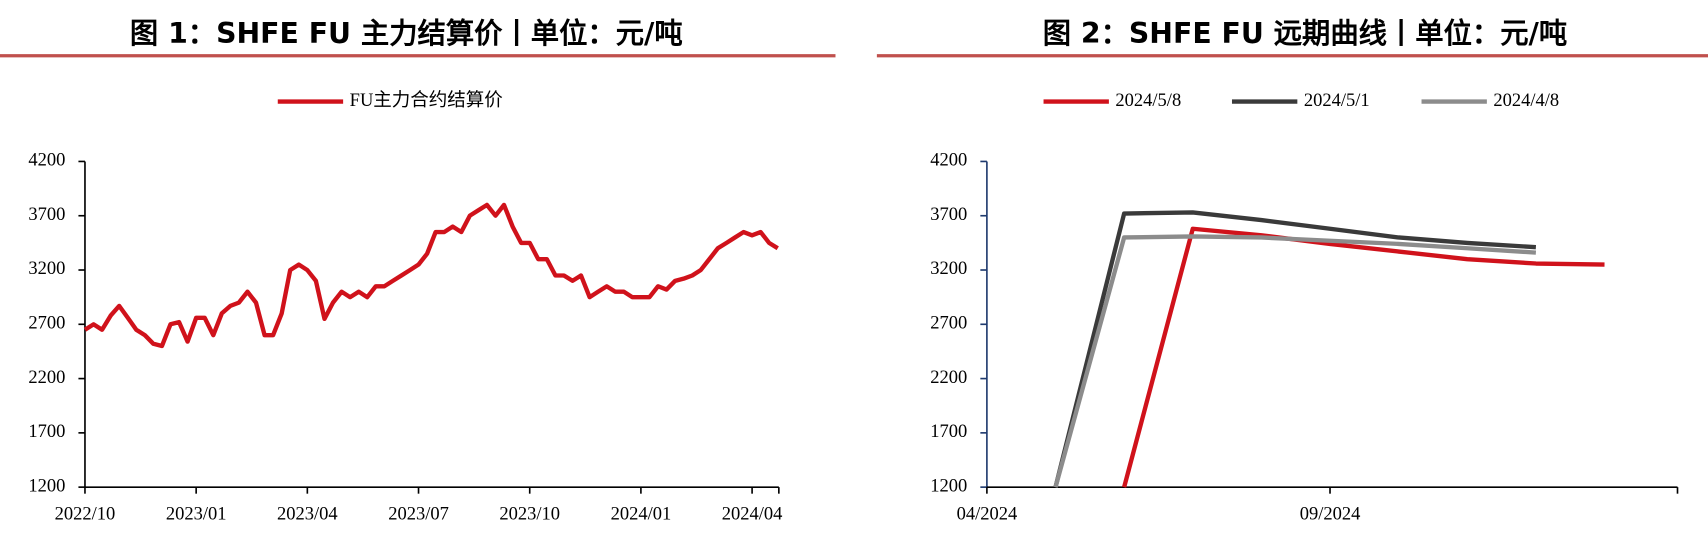 This screenshot has height=556, width=1708. What do you see at coordinates (85, 515) in the screenshot?
I see `x-tick-label: 2022/10` at bounding box center [85, 515].